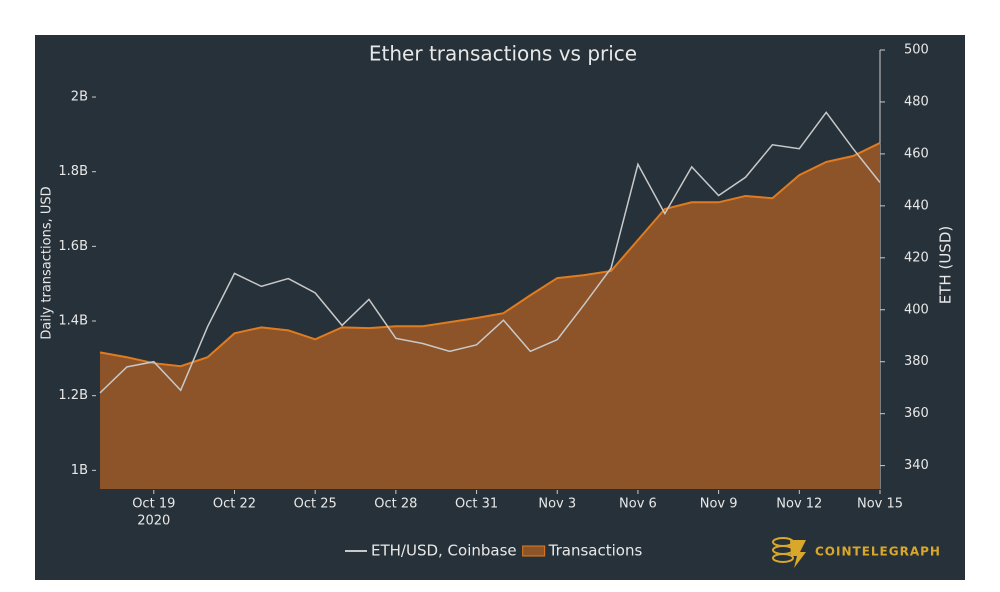  I want to click on y2-tick-label: 400, so click(916, 309).